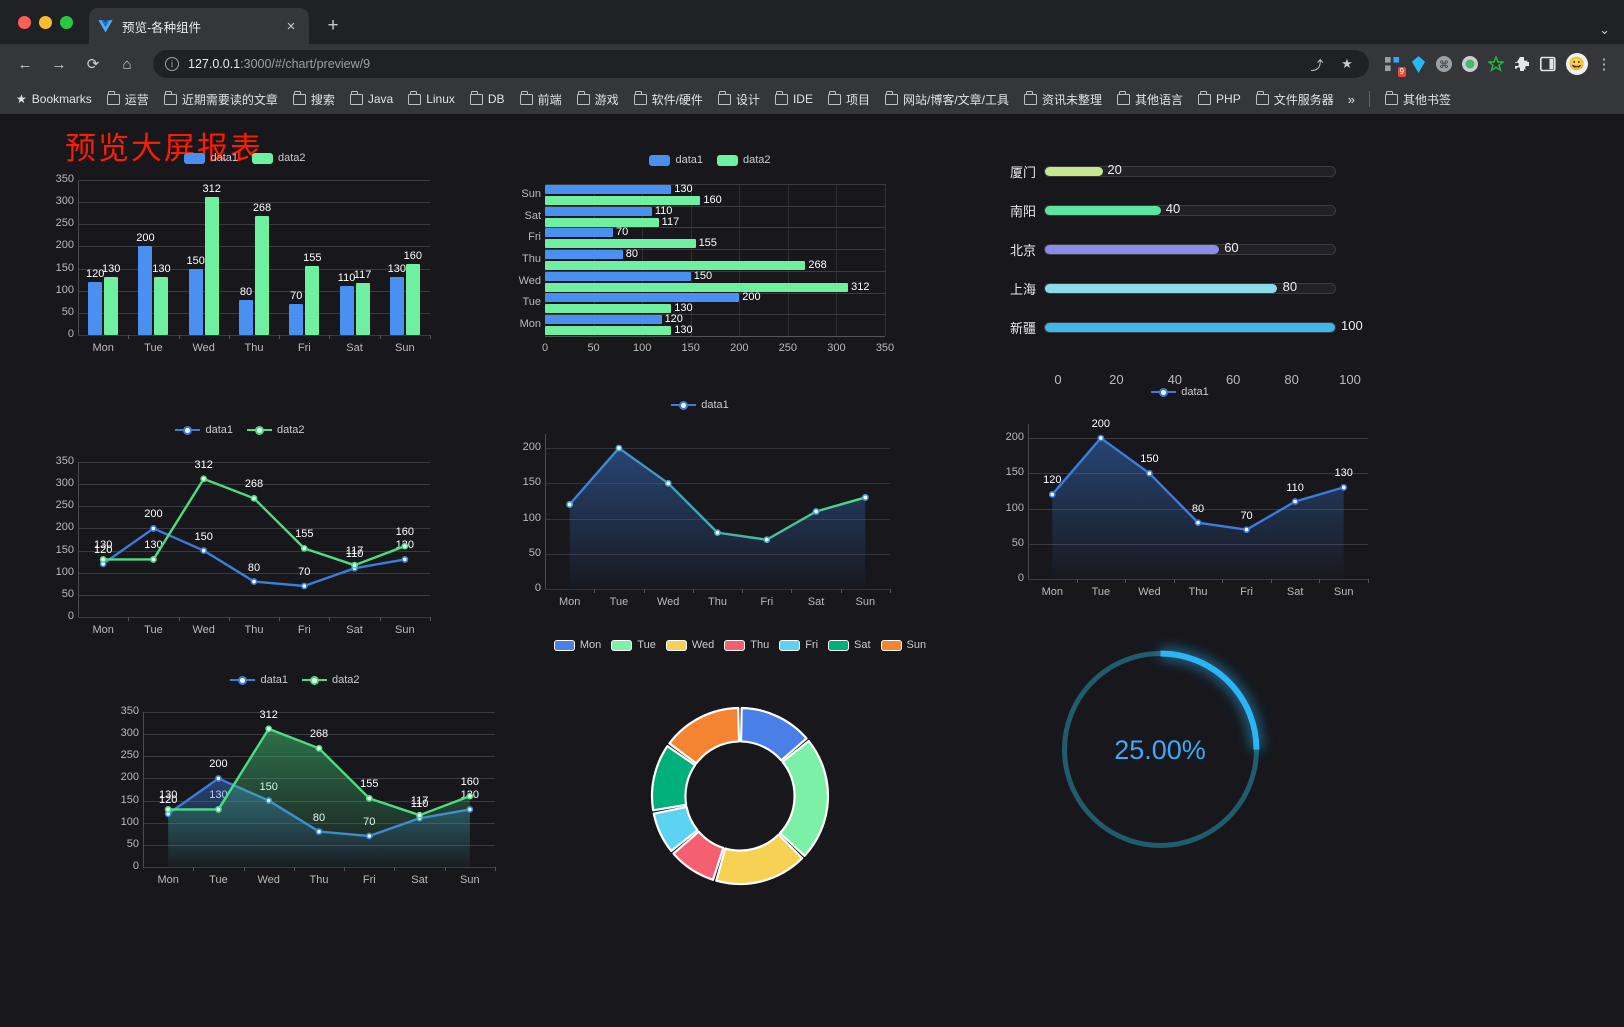 This screenshot has width=1624, height=1027. I want to click on progress-track: 40, so click(1190, 208).